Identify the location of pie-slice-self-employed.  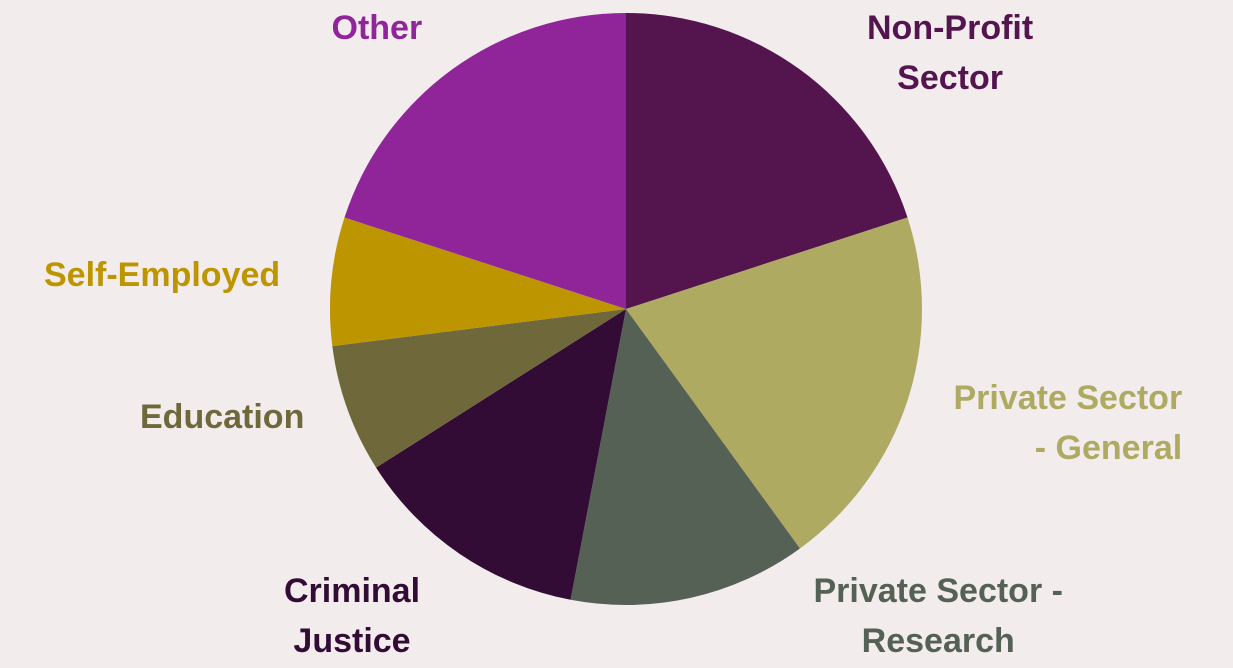
(477, 282).